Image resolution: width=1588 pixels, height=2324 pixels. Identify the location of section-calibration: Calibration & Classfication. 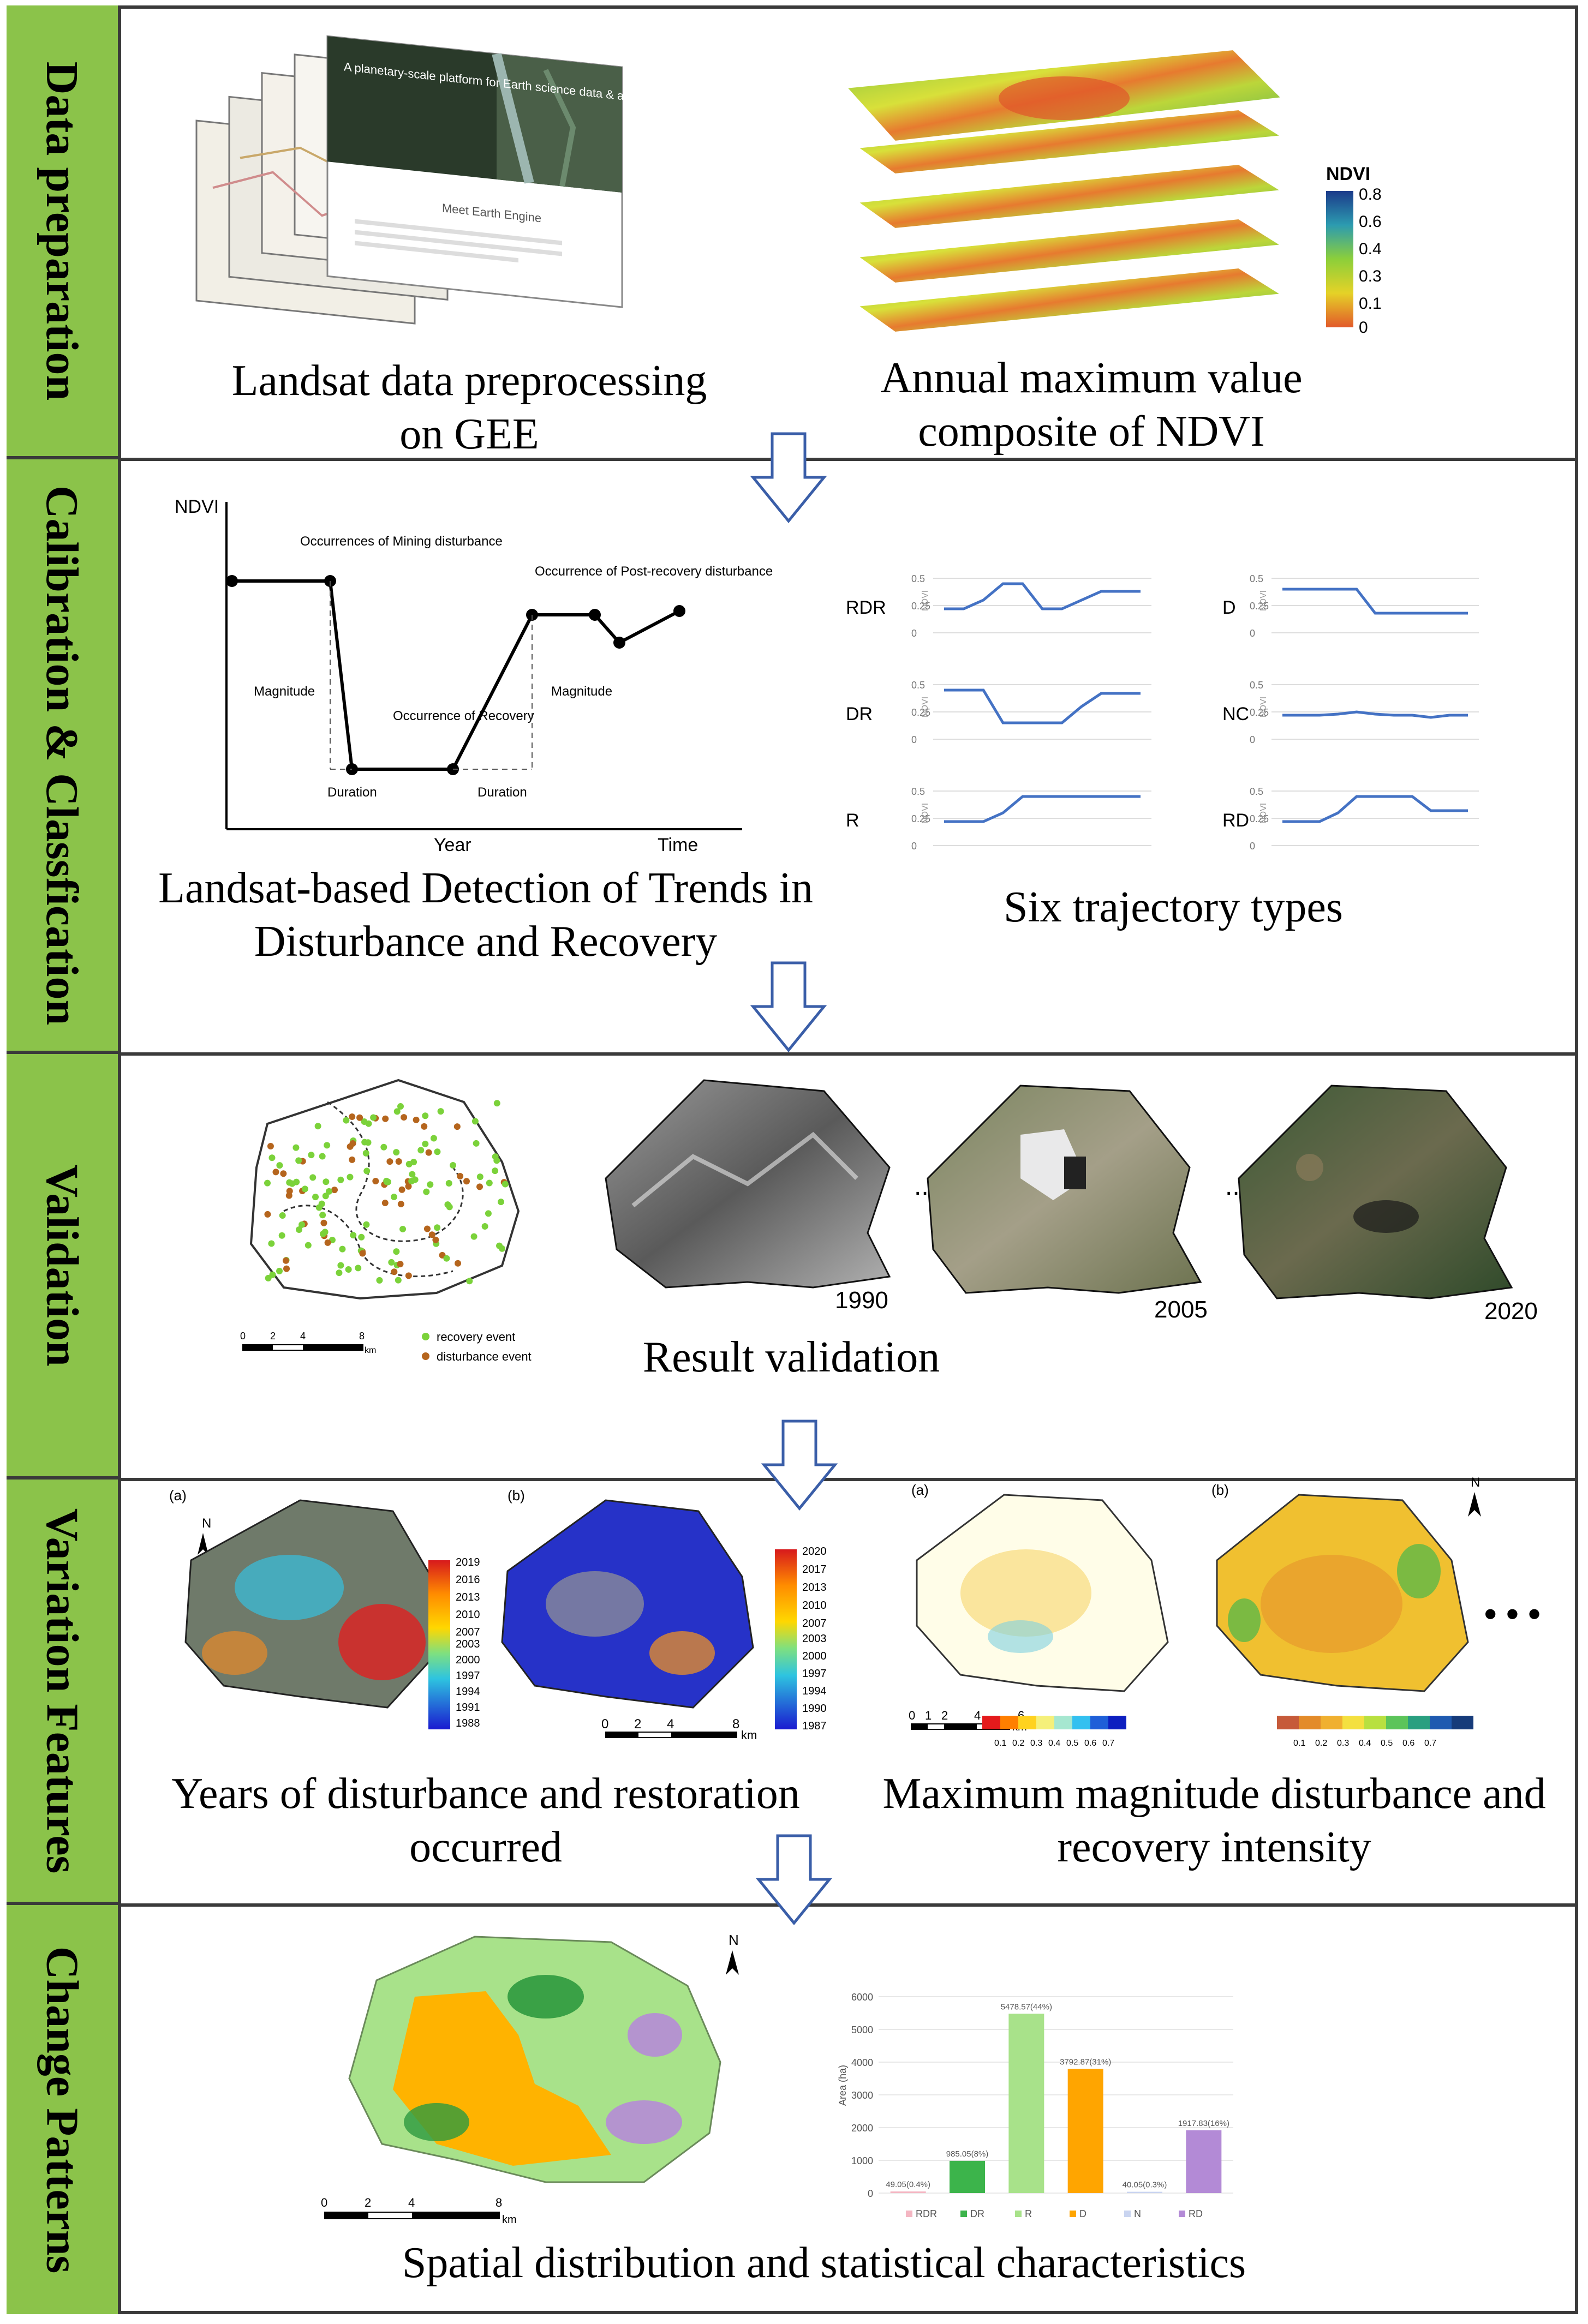
(62, 756).